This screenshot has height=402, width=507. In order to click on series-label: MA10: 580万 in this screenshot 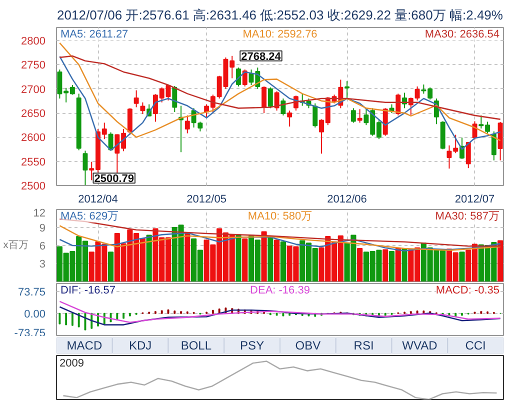, I will do `click(280, 216)`.